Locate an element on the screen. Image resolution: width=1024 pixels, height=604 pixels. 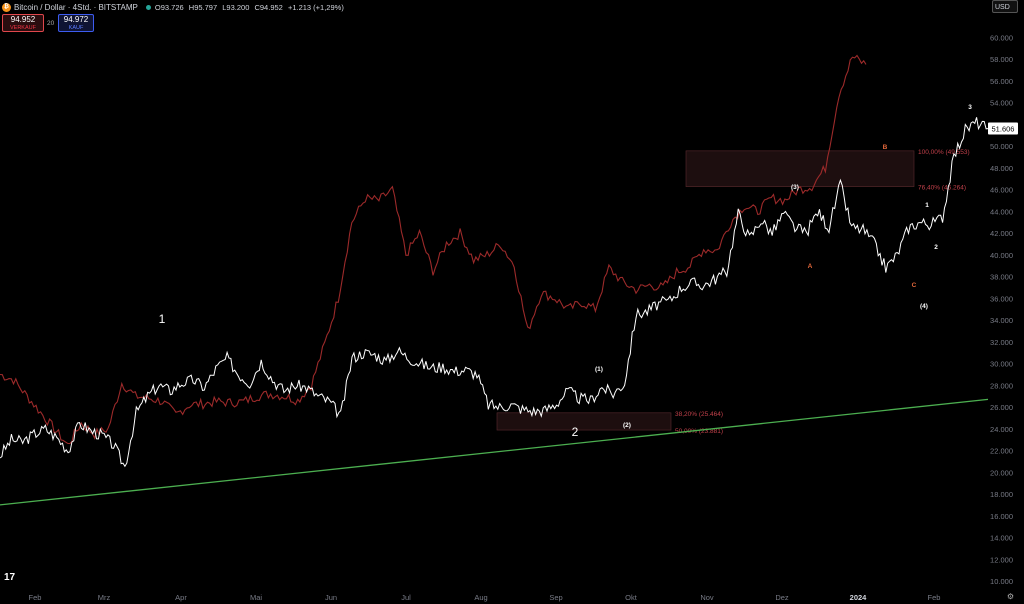
wave-label: (3) is located at coordinates (795, 187).